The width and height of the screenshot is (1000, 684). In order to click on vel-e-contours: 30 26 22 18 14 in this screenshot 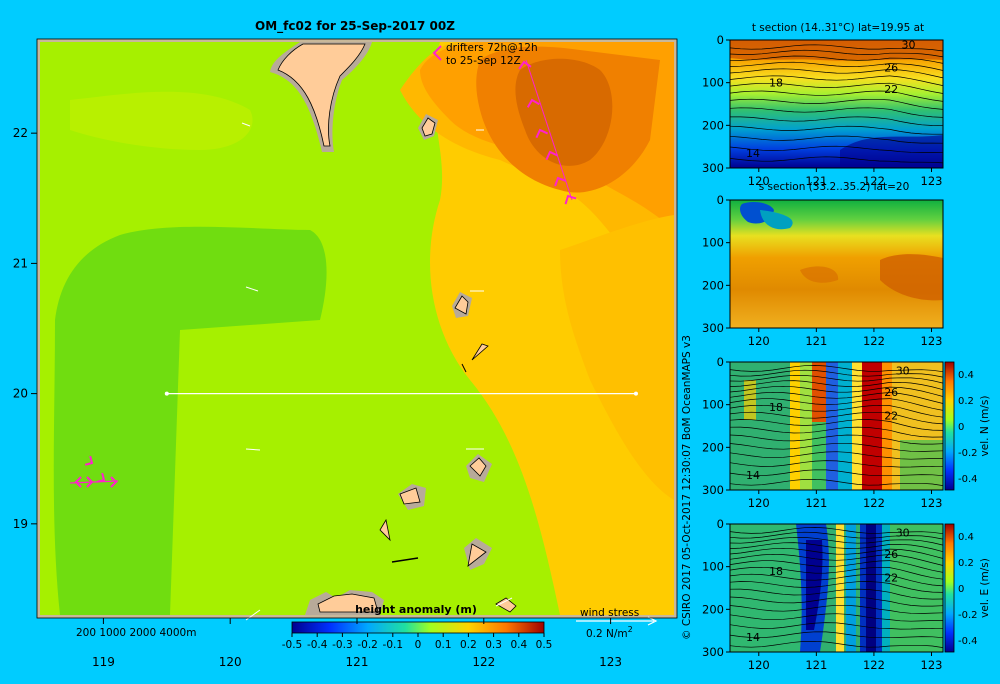, I will do `click(836, 587)`.